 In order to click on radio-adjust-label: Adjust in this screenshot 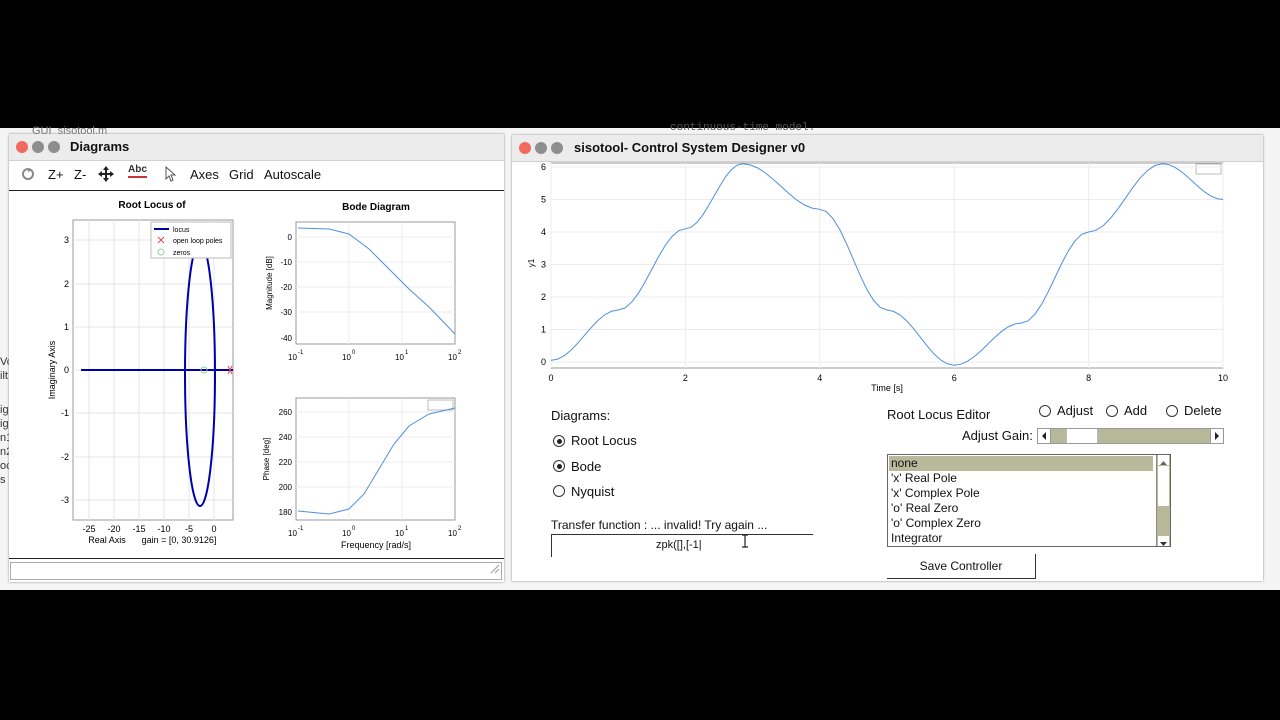, I will do `click(1075, 410)`.